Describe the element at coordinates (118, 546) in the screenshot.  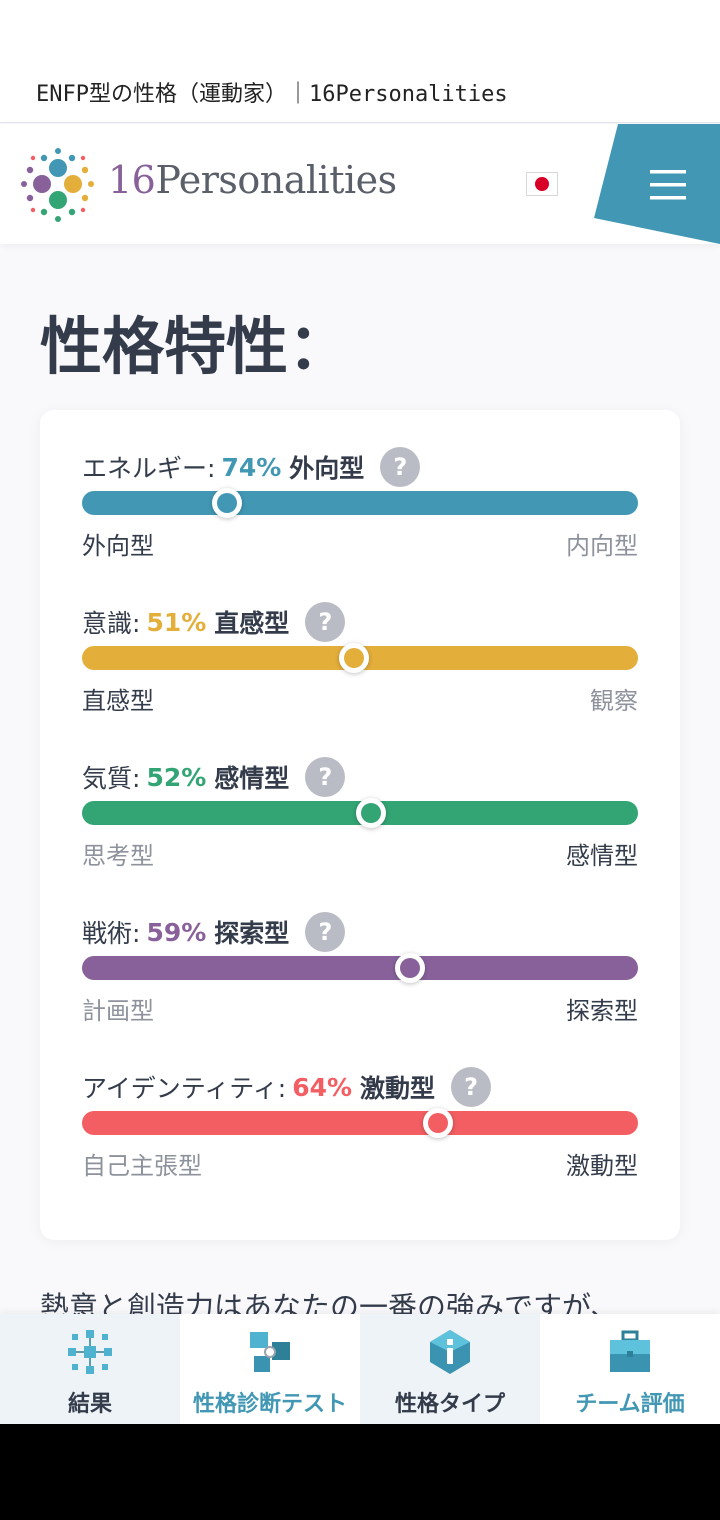
I see `trait-left-label: 外向型` at that location.